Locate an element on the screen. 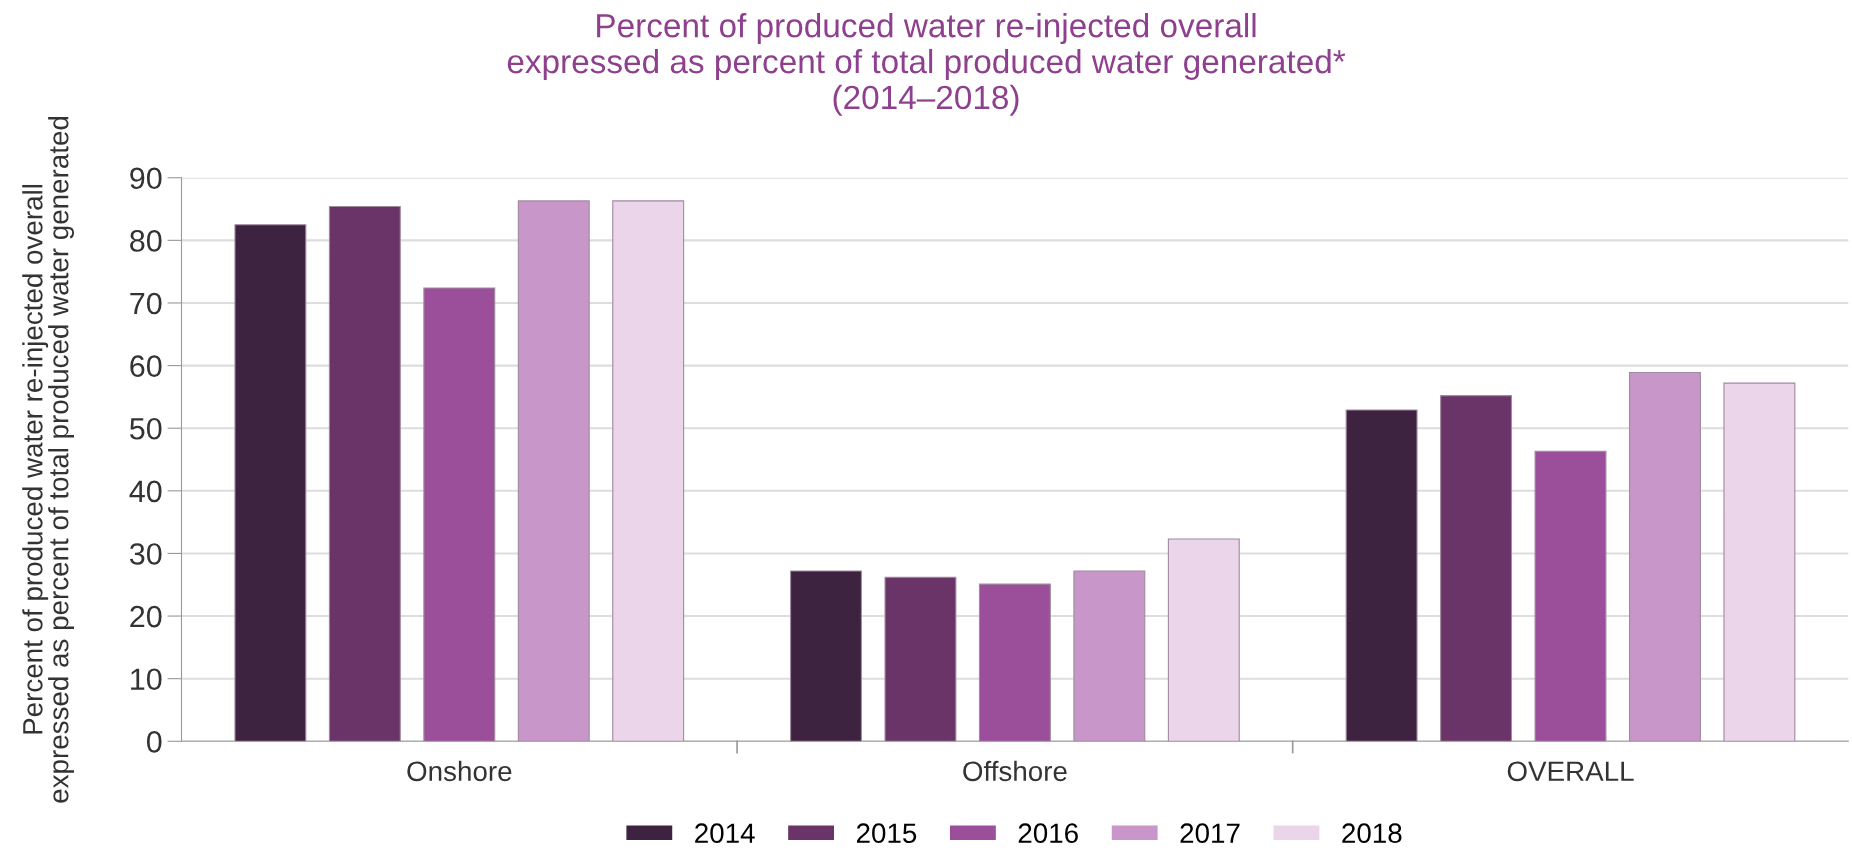 This screenshot has height=867, width=1852. legend-label: 2018 is located at coordinates (1372, 833).